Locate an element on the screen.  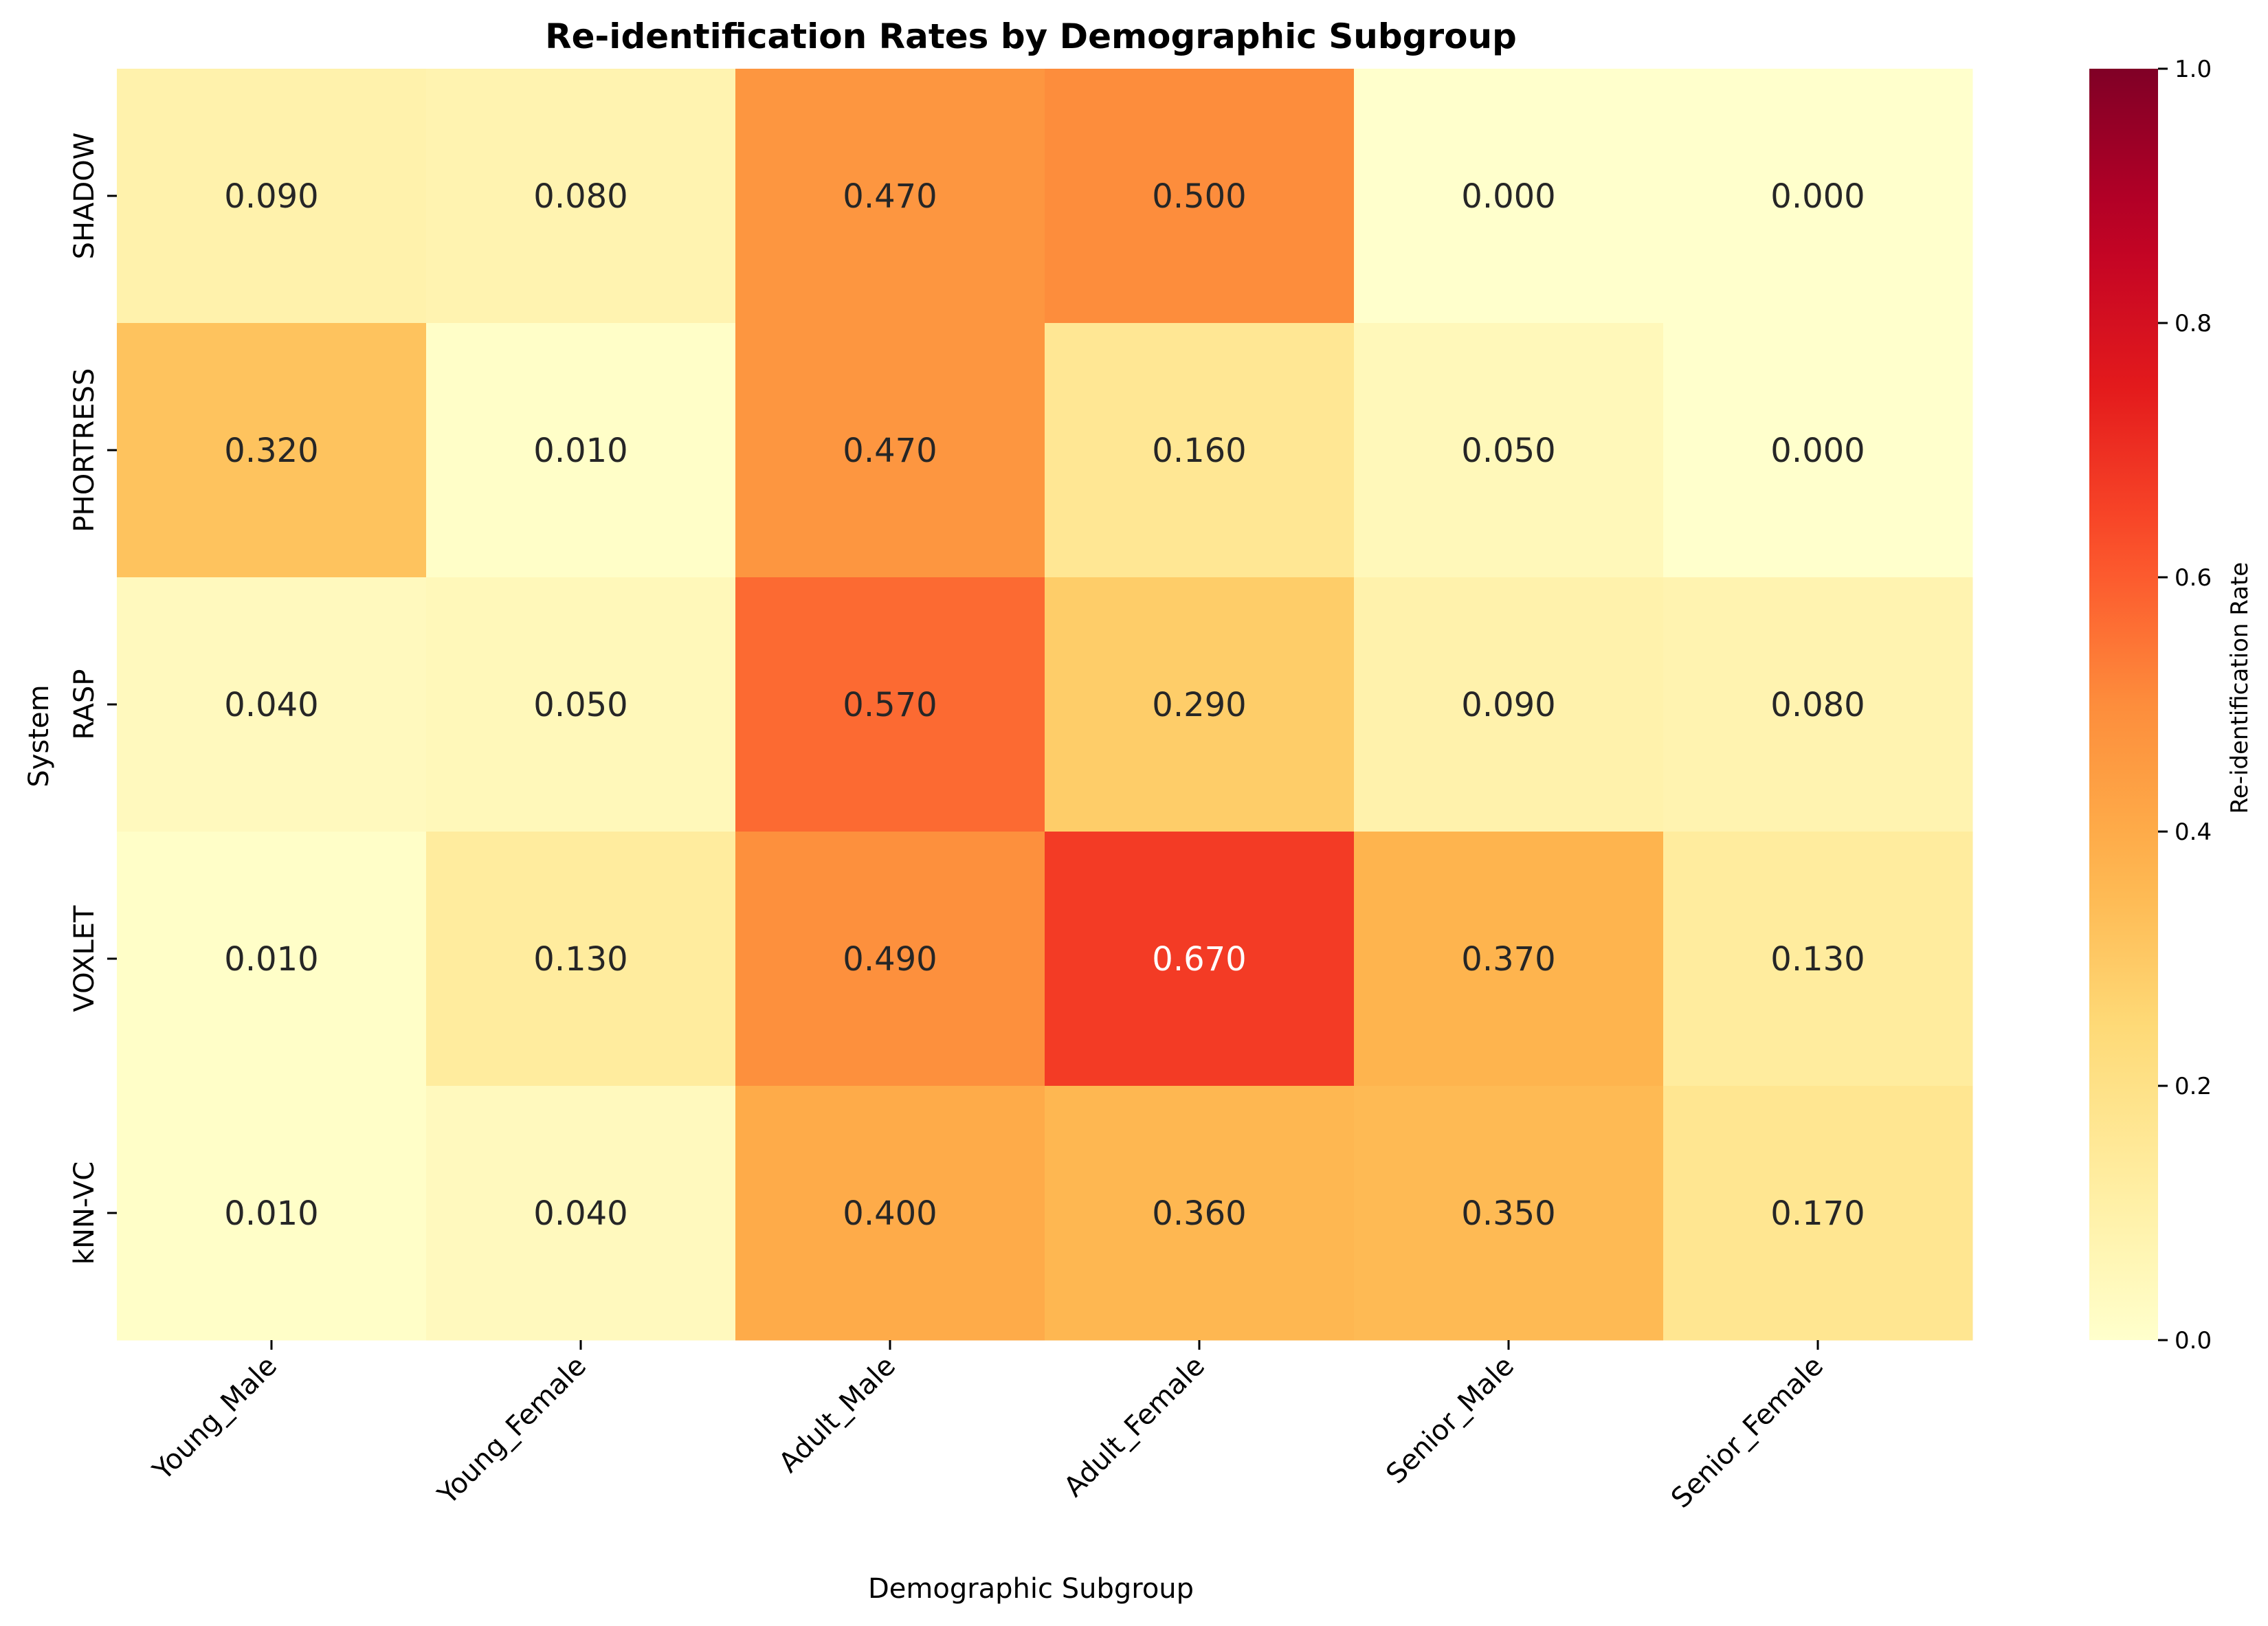
colorbar-tick-label: 0.4 is located at coordinates (2193, 832).